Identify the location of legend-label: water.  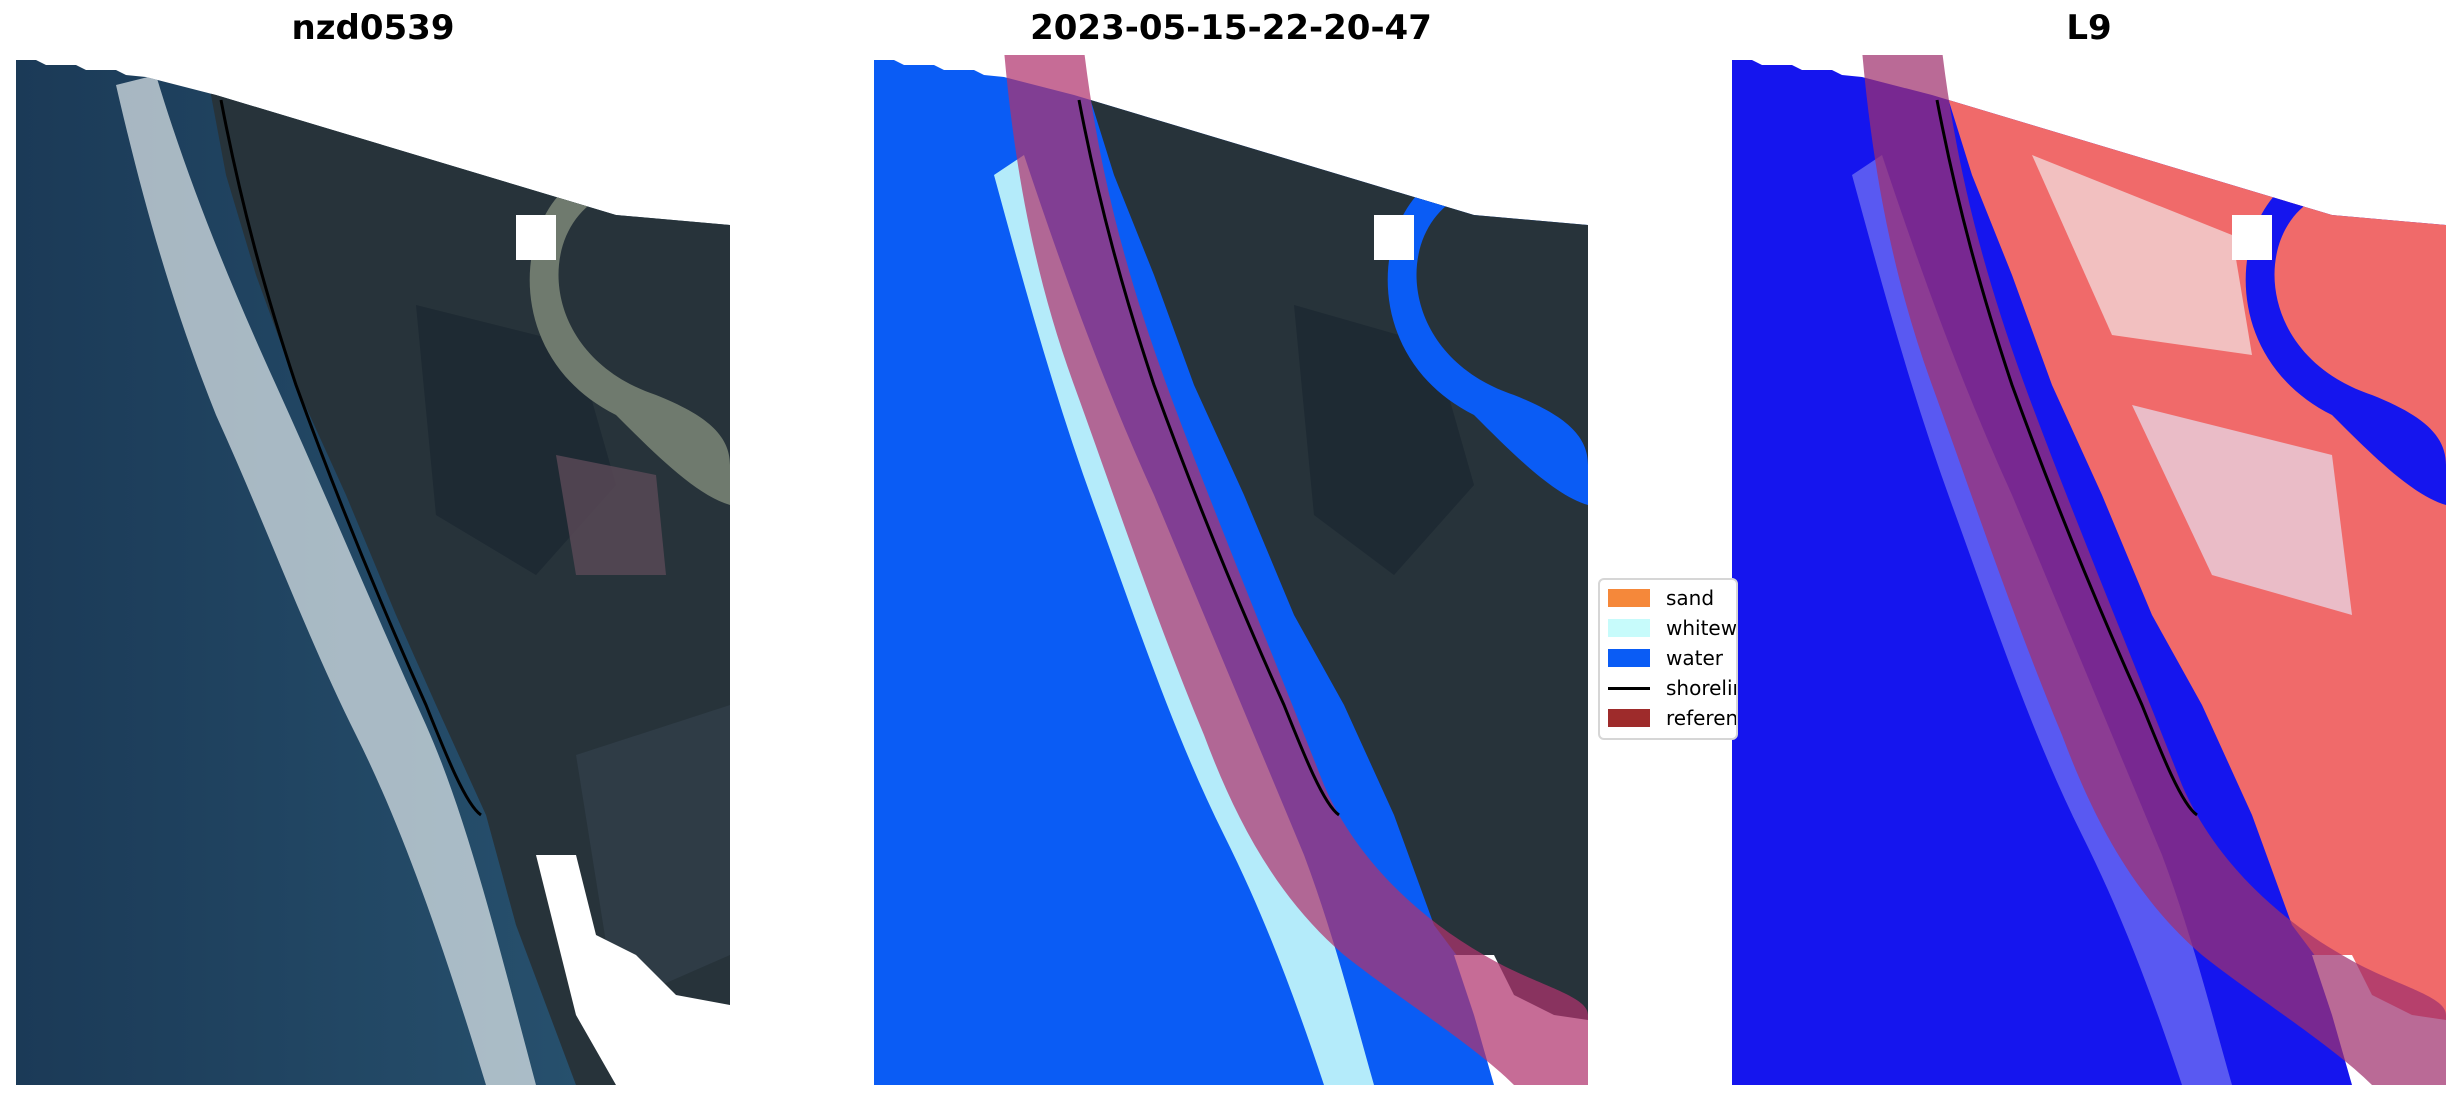
(1694, 658).